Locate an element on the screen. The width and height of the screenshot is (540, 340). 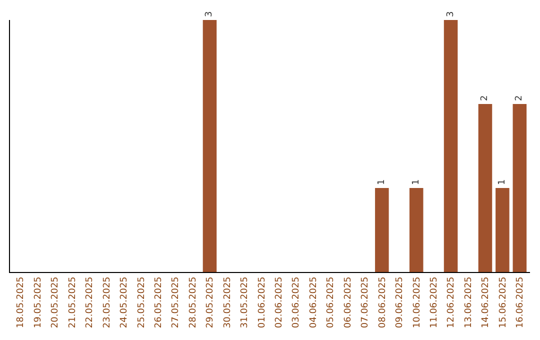
x-tick-label: 14.06.2025 is located at coordinates (486, 302).